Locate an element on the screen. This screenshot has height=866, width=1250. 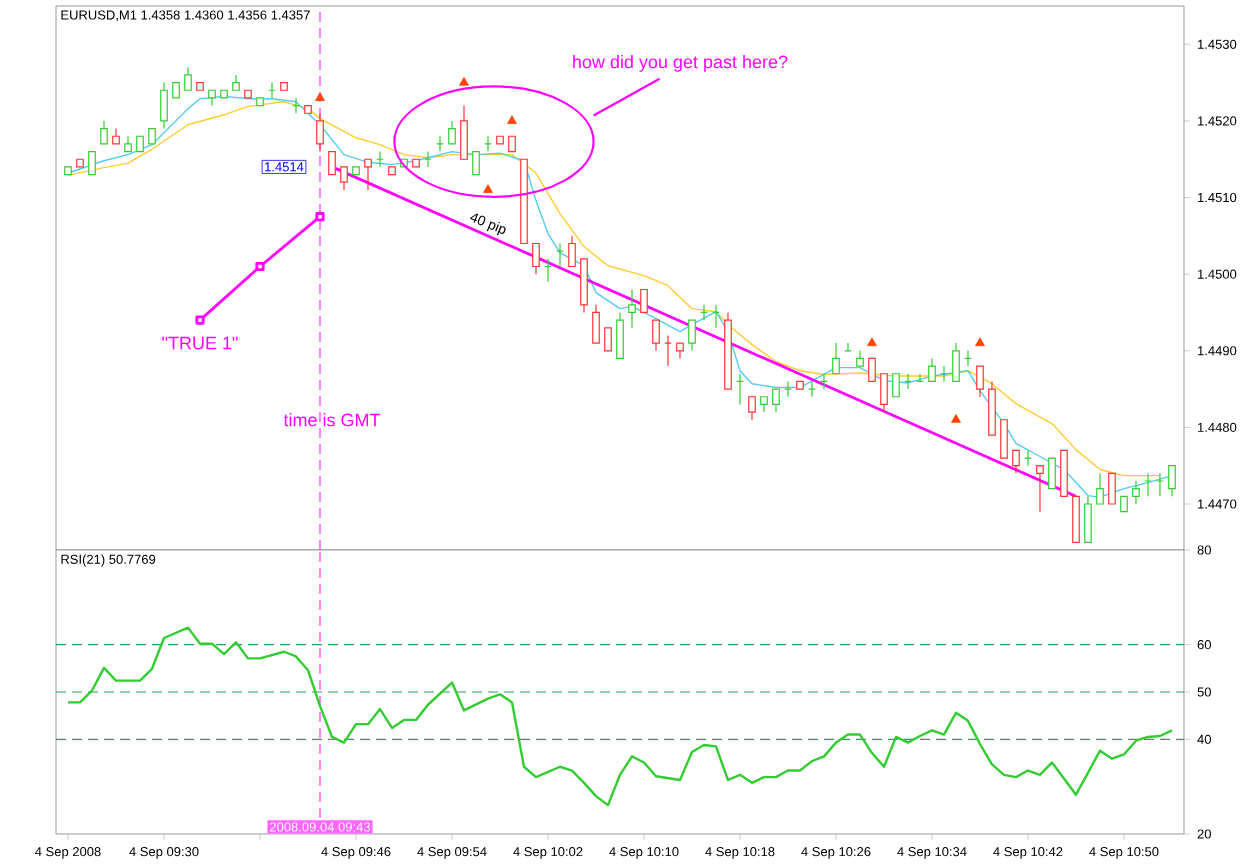
annotation: how did you get past here? is located at coordinates (680, 63).